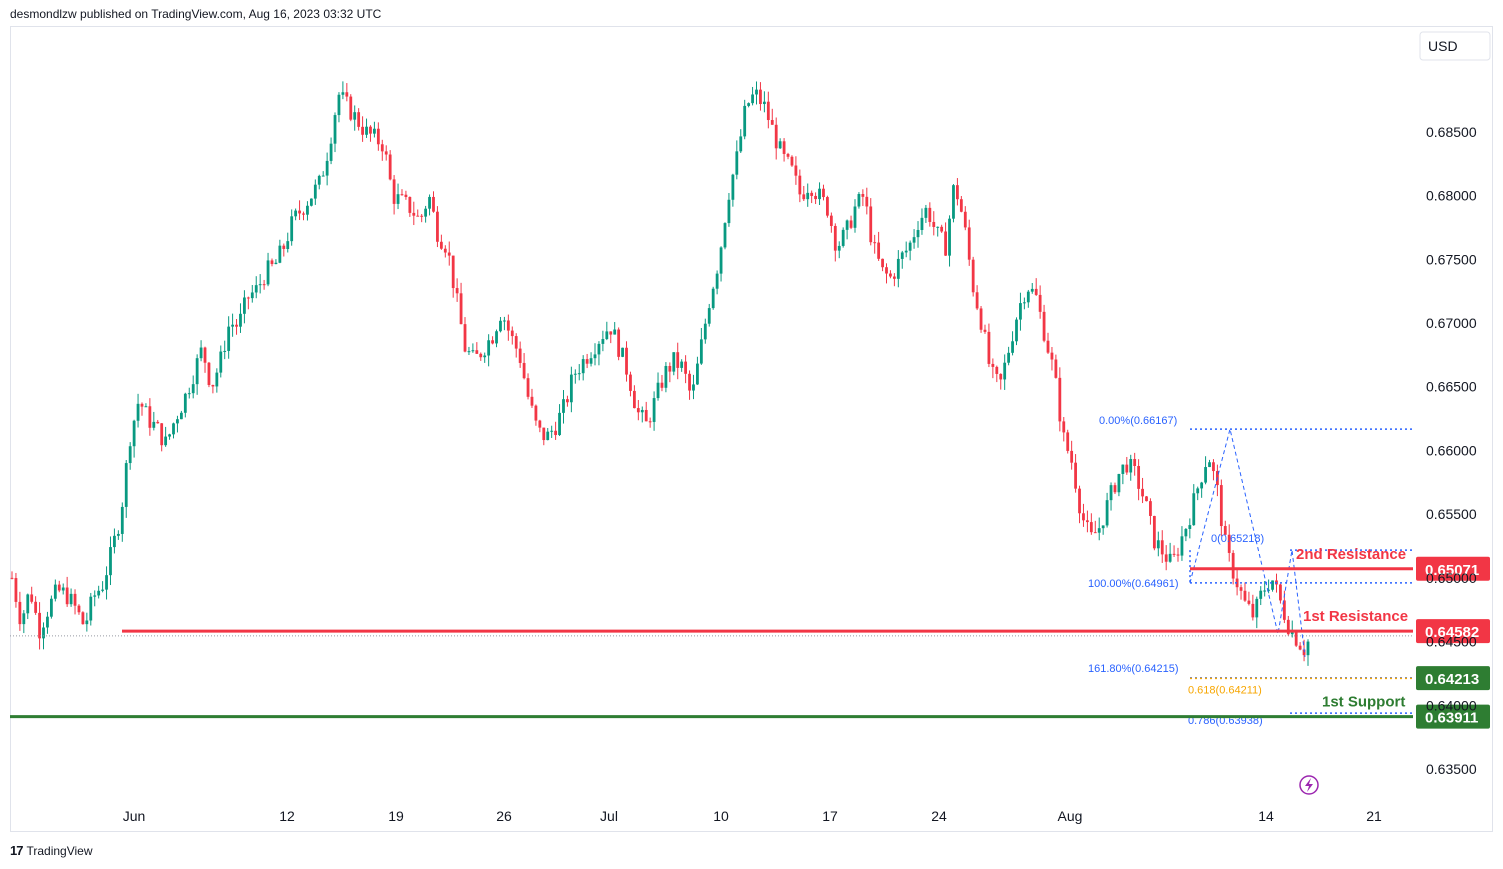 The width and height of the screenshot is (1503, 869). I want to click on lightning-icon, so click(1309, 785).